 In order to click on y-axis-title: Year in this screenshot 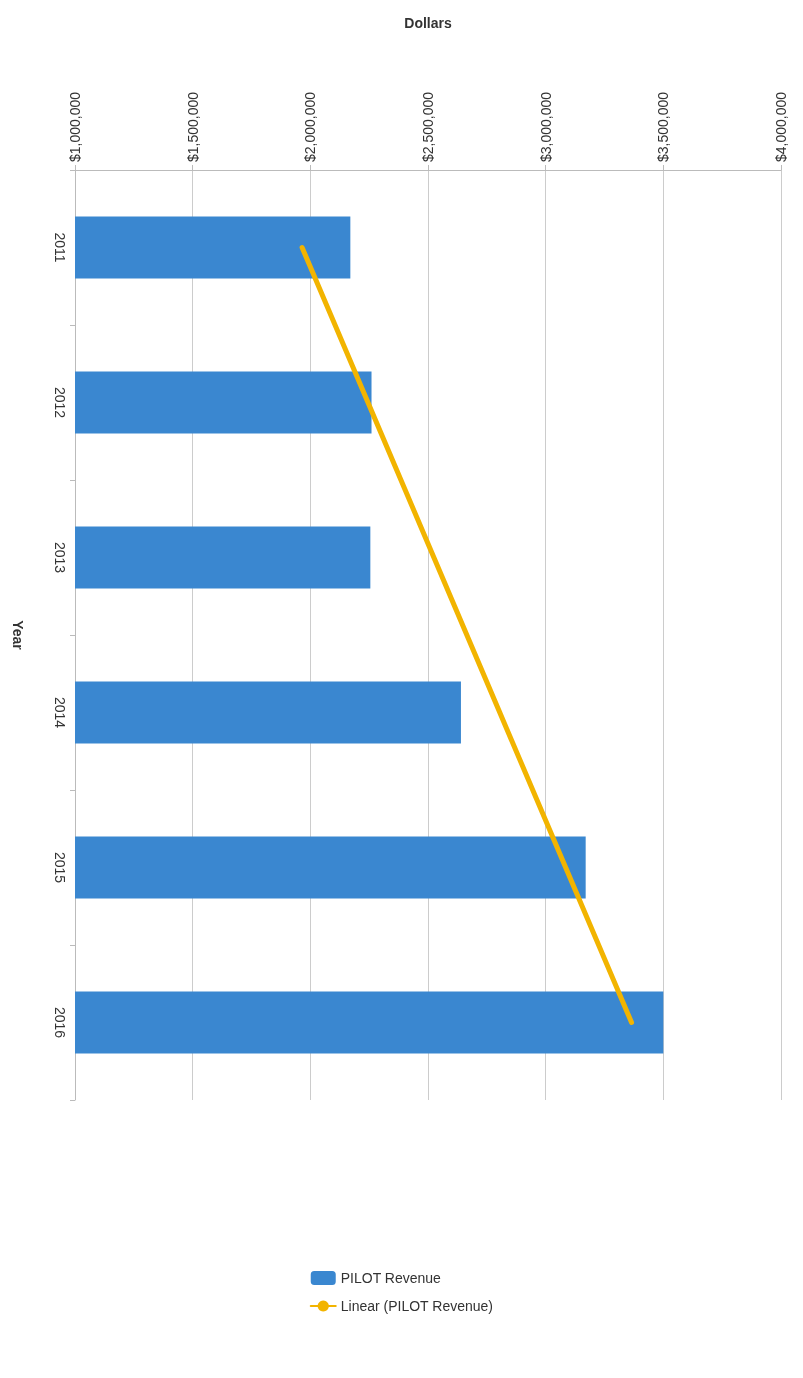, I will do `click(18, 635)`.